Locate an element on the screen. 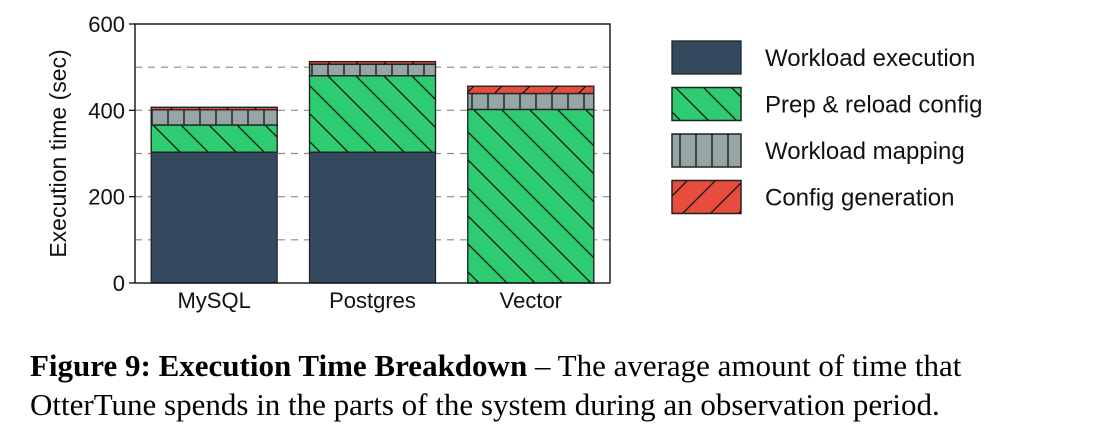  y-tick-label: 600 is located at coordinates (106, 24).